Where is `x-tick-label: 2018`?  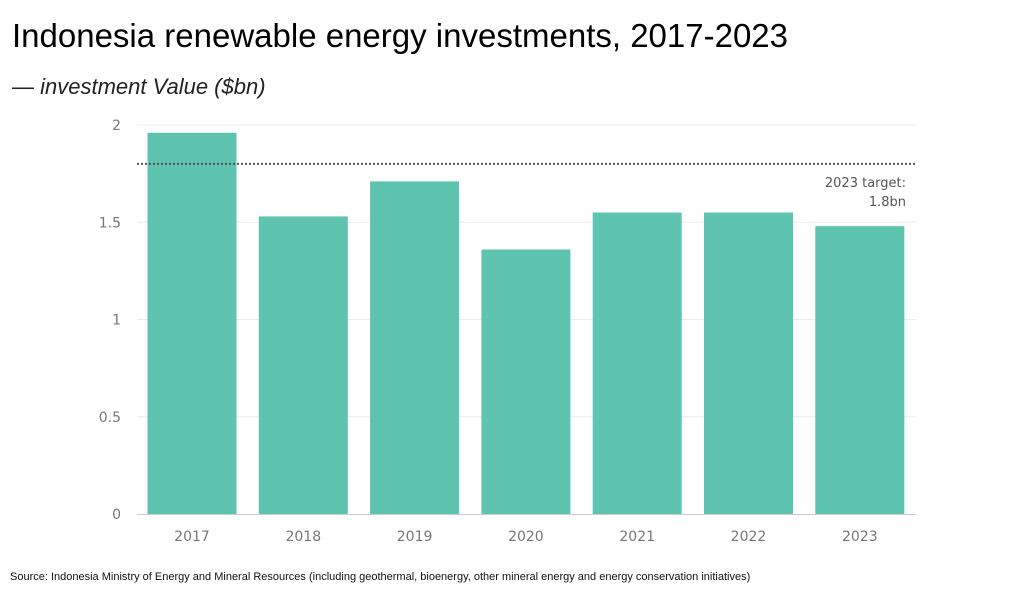 x-tick-label: 2018 is located at coordinates (303, 537).